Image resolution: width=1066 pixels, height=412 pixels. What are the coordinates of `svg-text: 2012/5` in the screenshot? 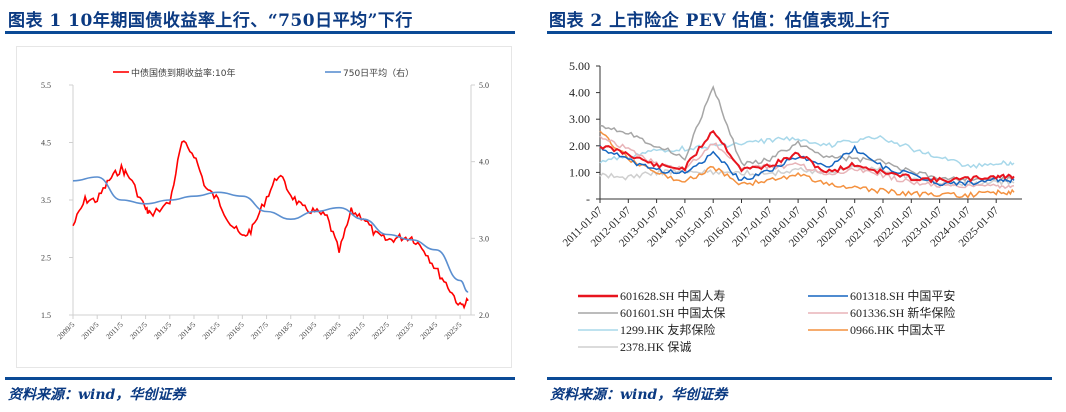 It's located at (138, 330).